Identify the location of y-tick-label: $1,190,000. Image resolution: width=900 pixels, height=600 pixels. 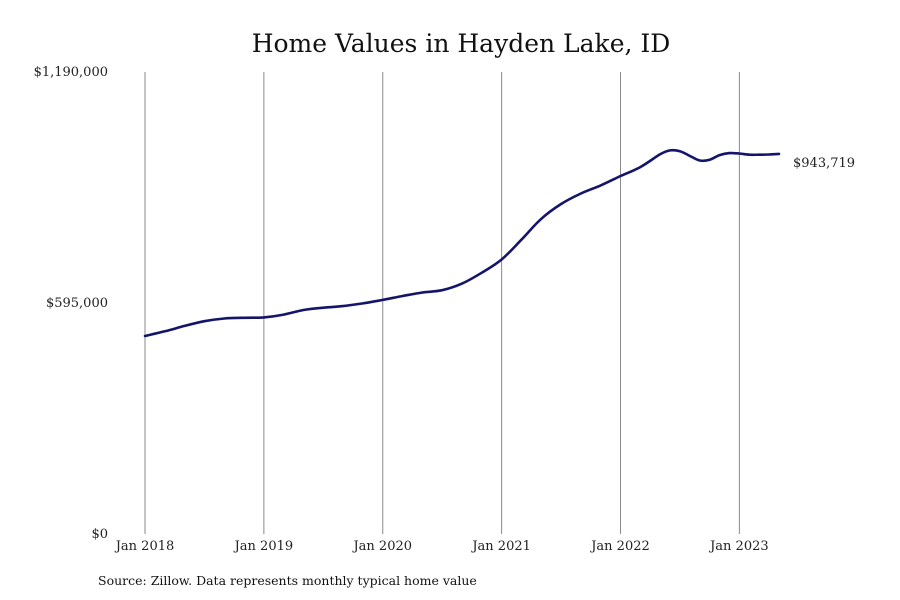
(71, 72).